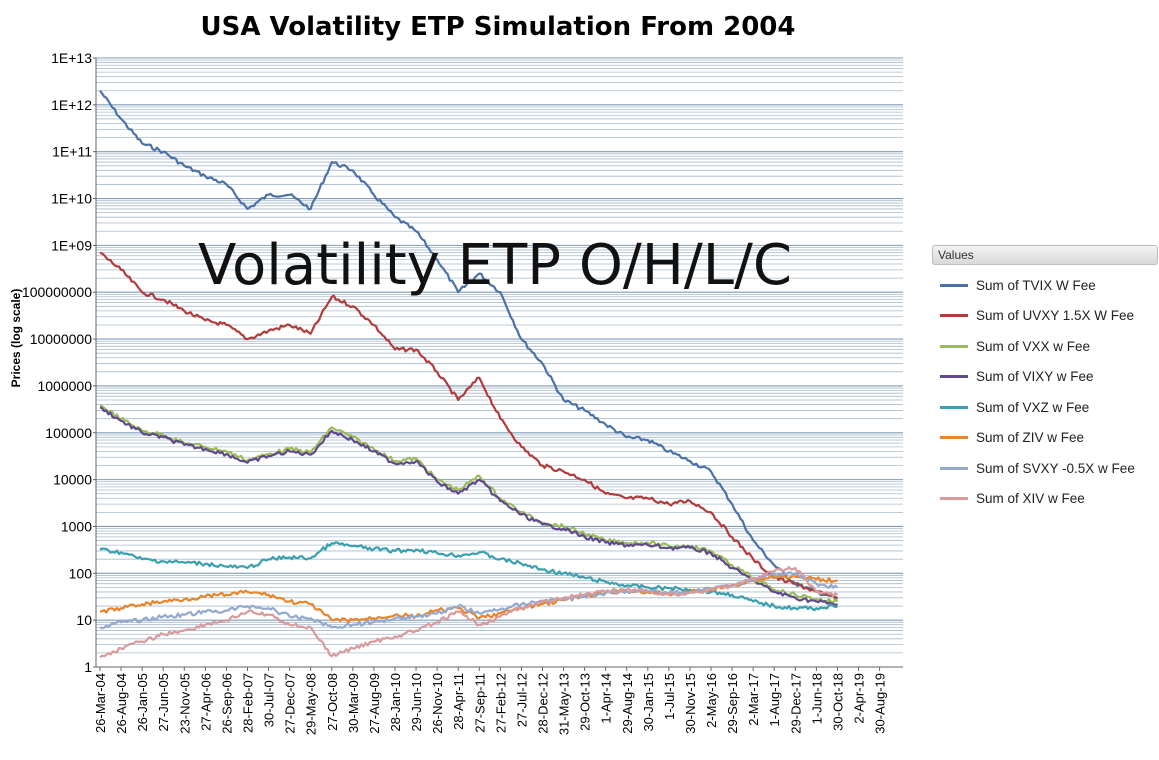 The image size is (1159, 760). What do you see at coordinates (627, 703) in the screenshot?
I see `x-tick-label: 29-Aug-14` at bounding box center [627, 703].